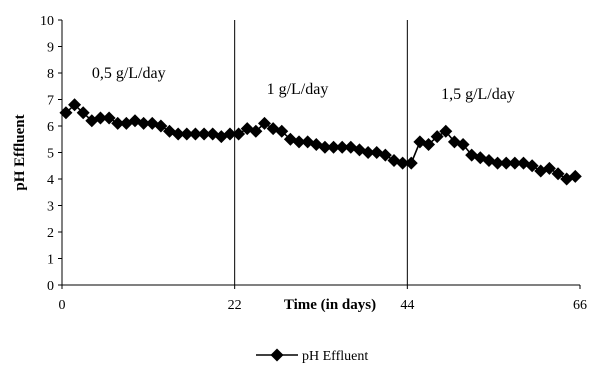 The image size is (590, 370). What do you see at coordinates (407, 305) in the screenshot?
I see `x-tick-label-44: 44` at bounding box center [407, 305].